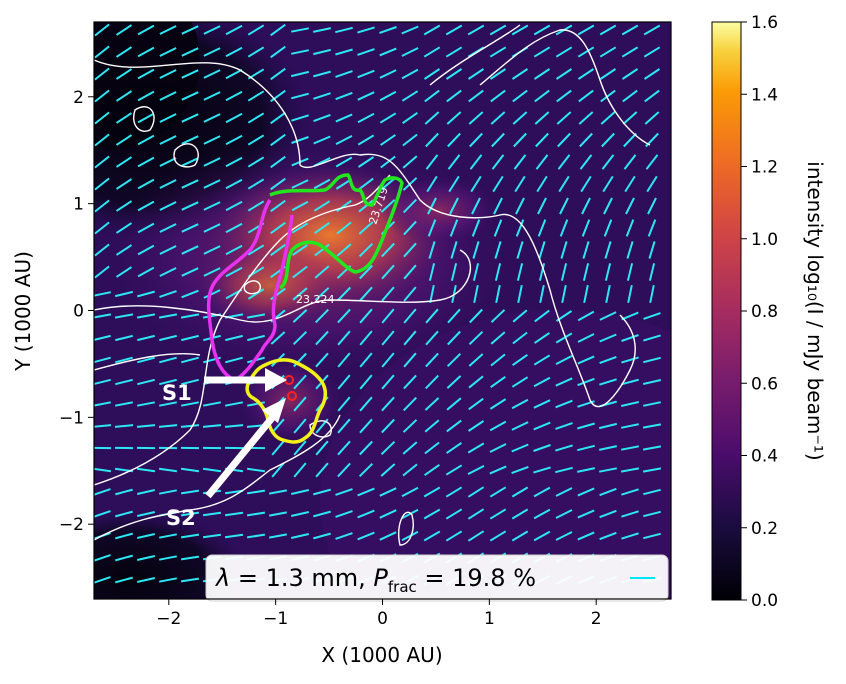 This screenshot has height=684, width=846. I want to click on source-s2-marker, so click(292, 396).